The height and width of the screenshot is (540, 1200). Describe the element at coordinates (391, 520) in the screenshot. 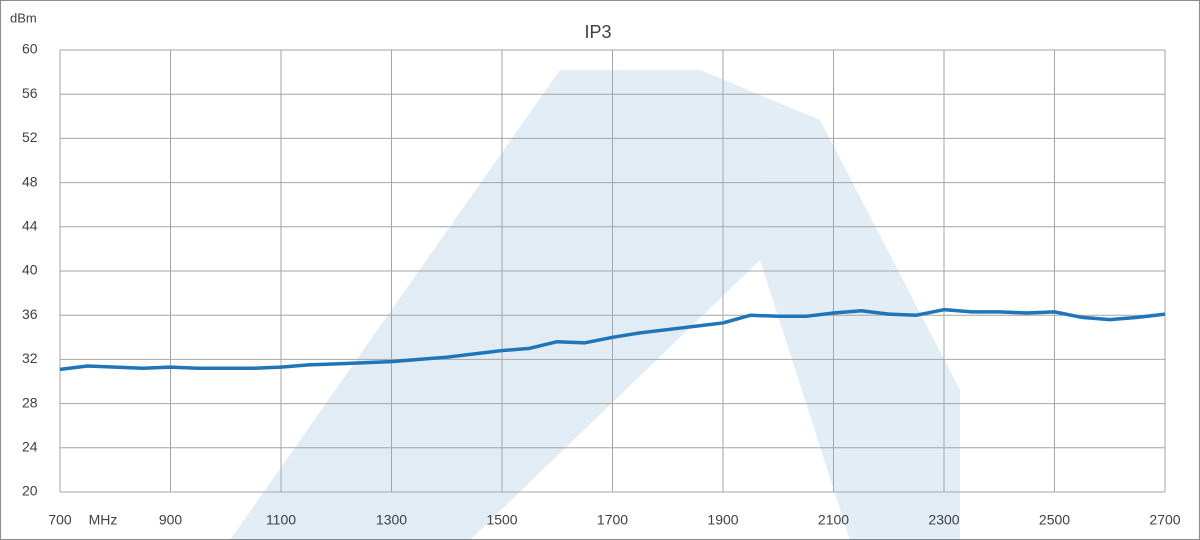

I see `x-tick-label: 1300` at that location.